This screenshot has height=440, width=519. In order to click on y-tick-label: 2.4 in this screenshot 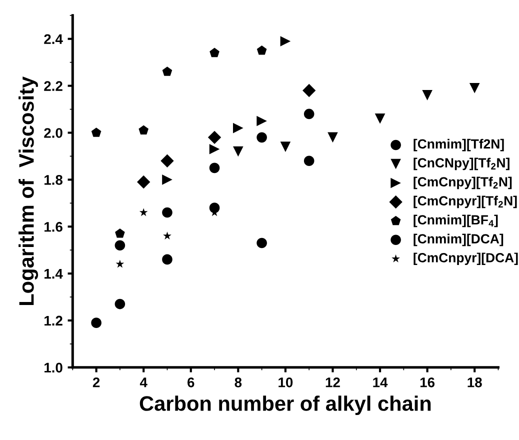, I will do `click(53, 39)`.